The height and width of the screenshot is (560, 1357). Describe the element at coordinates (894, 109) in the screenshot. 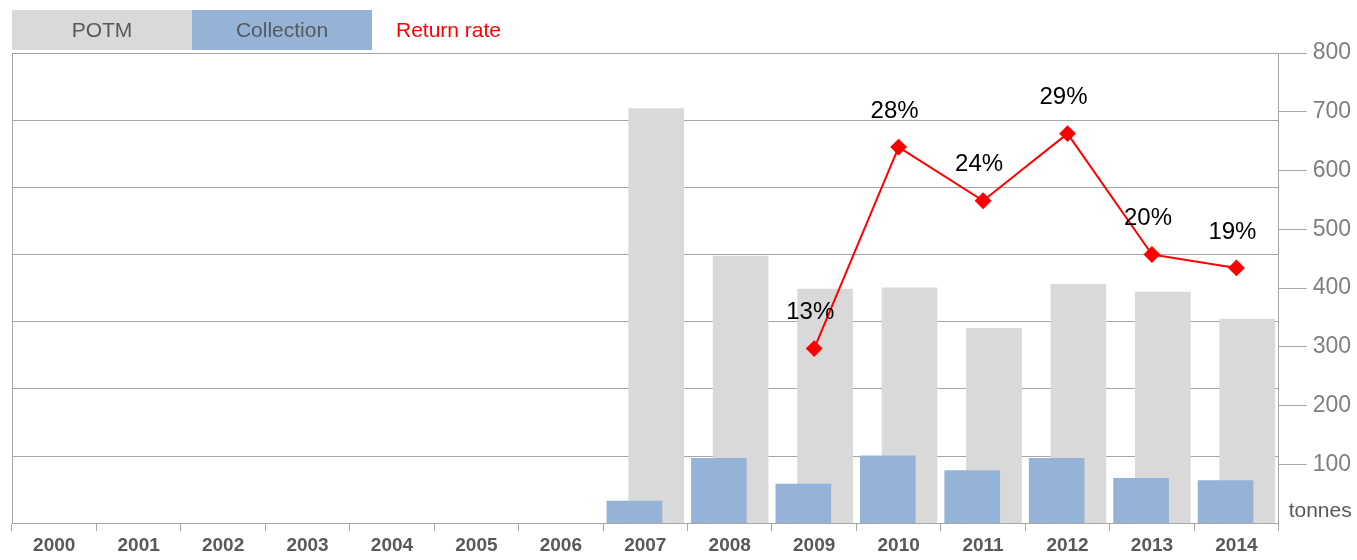

I see `data-label: 28%` at that location.